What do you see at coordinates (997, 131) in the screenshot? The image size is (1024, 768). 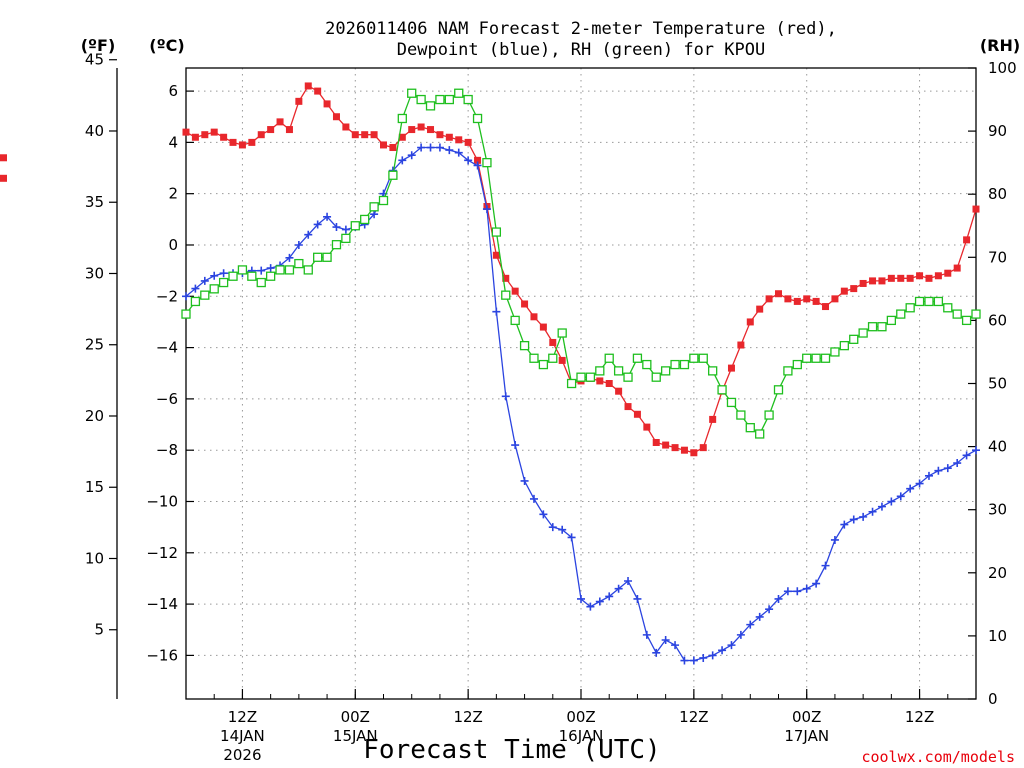 I see `rh-tick-label: 90` at bounding box center [997, 131].